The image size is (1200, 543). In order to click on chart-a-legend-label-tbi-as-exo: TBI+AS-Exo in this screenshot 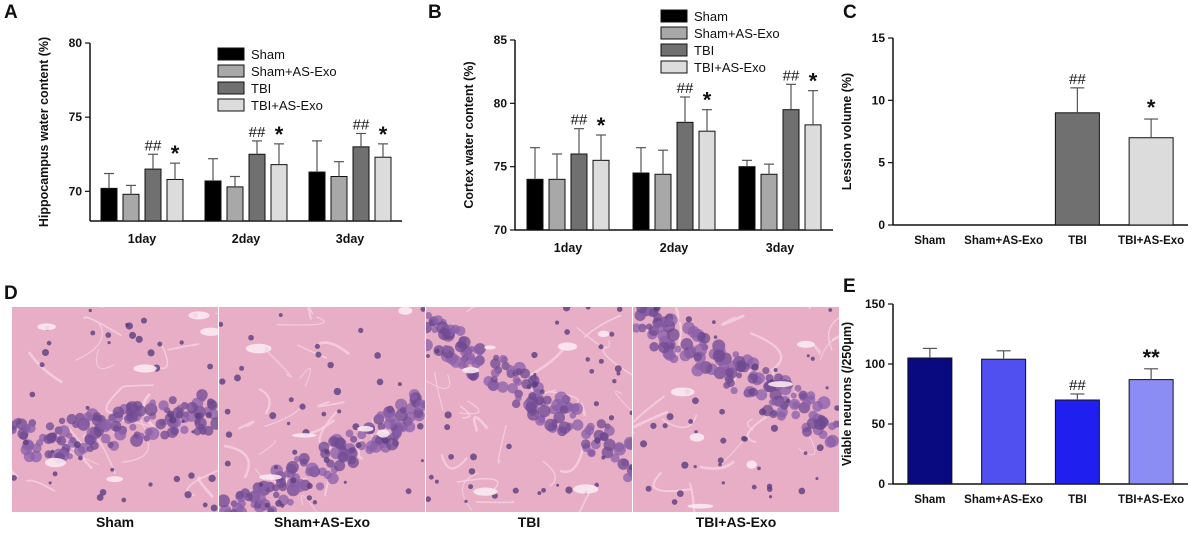, I will do `click(287, 105)`.